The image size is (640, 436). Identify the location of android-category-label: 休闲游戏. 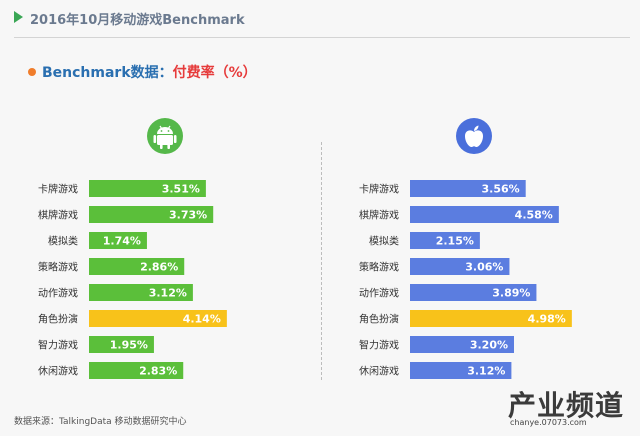
(58, 371).